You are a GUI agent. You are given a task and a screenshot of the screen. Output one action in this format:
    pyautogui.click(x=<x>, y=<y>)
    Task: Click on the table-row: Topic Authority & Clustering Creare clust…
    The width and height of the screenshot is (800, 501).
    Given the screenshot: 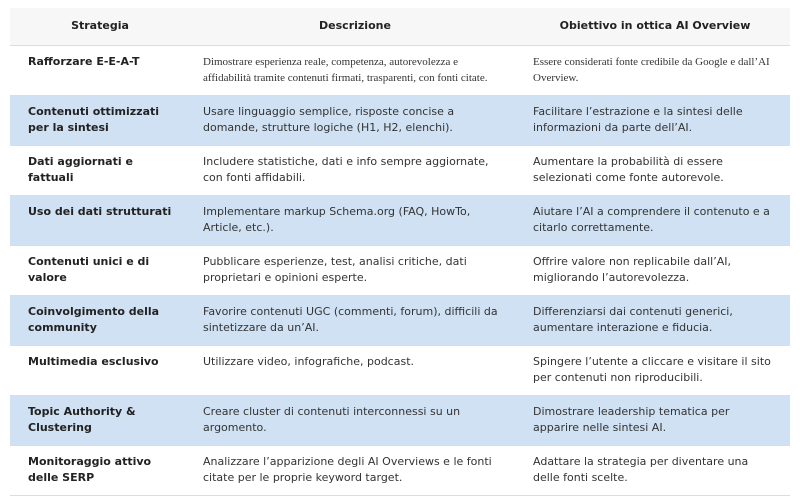 What is the action you would take?
    pyautogui.click(x=400, y=420)
    